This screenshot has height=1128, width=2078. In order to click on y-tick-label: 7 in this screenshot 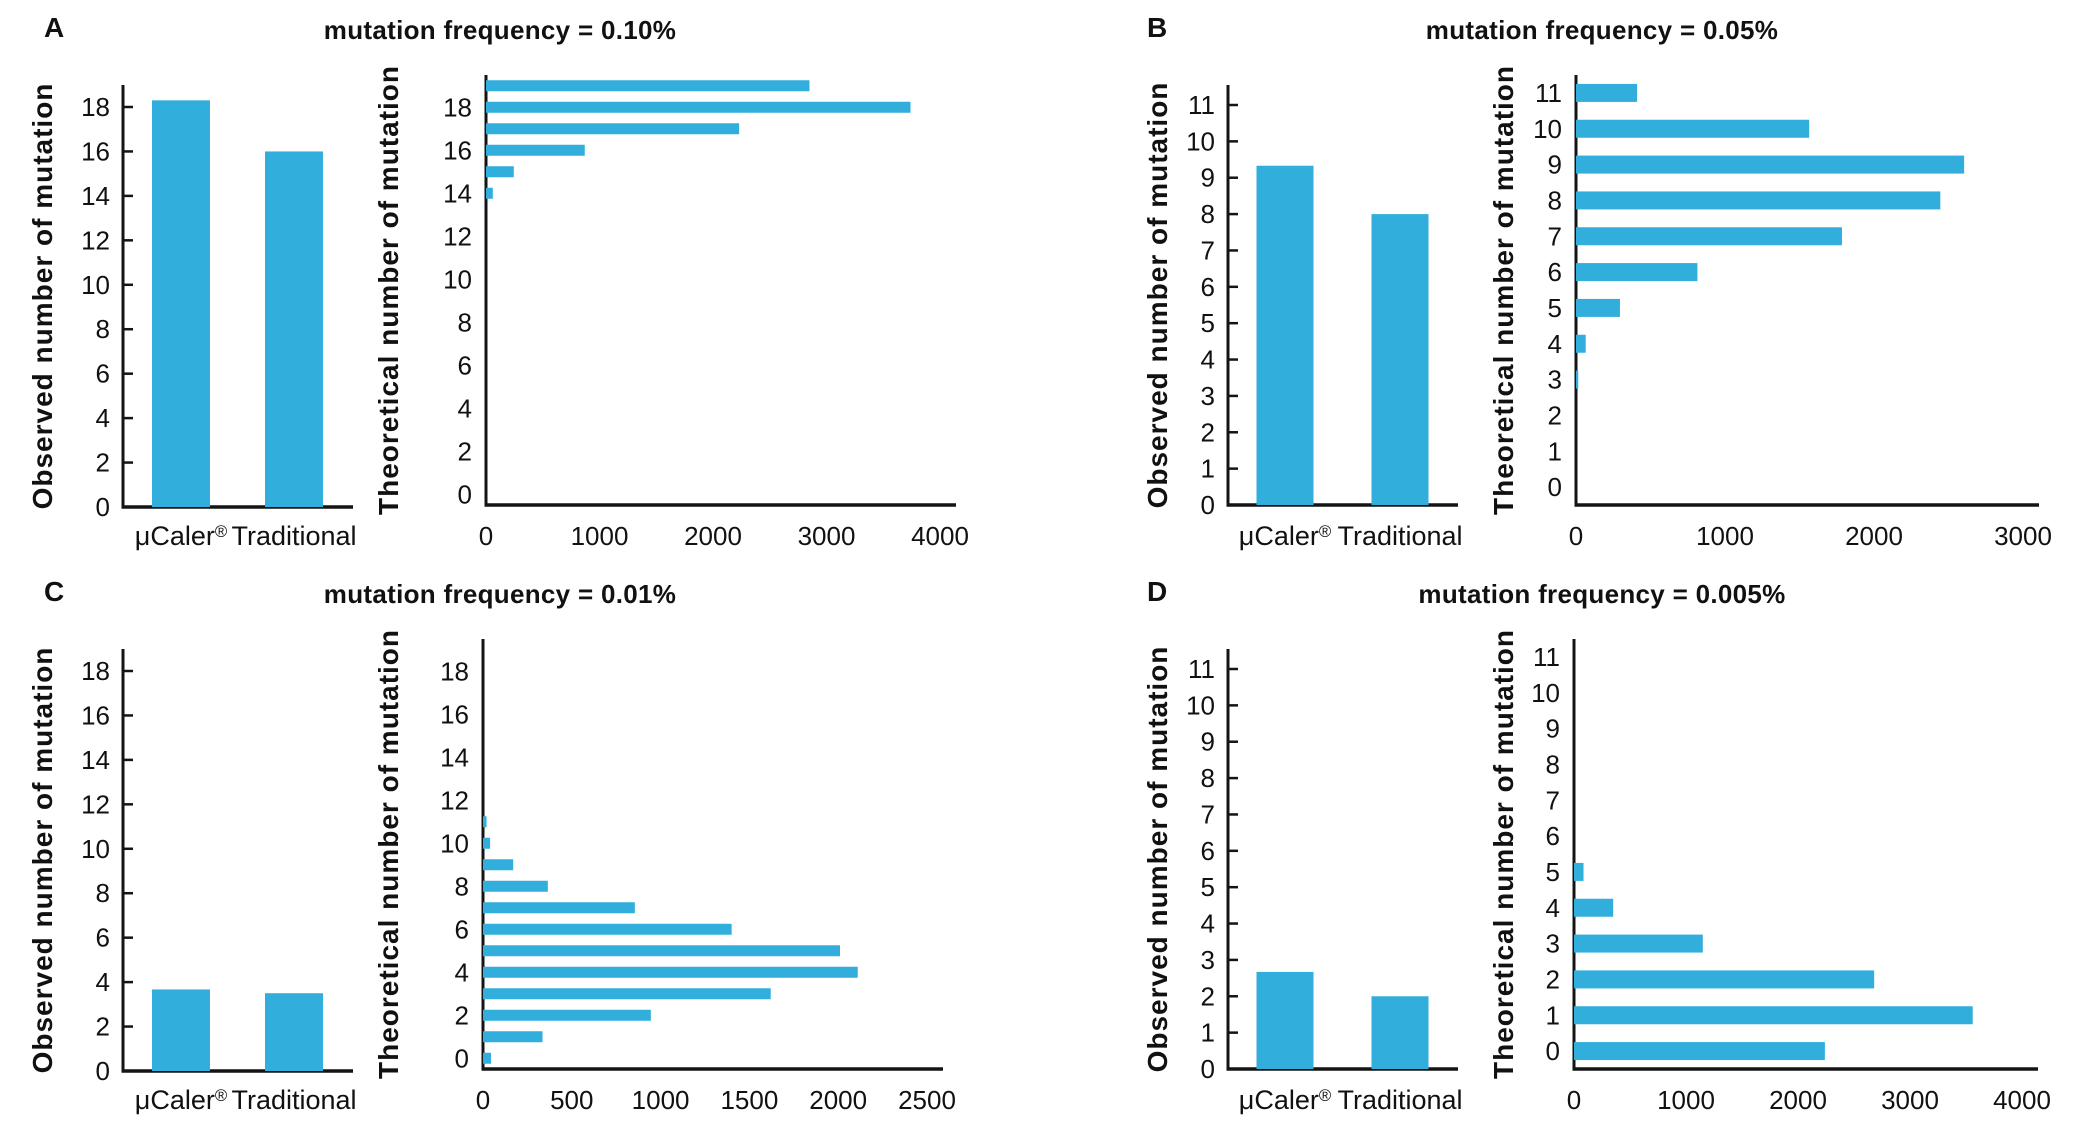, I will do `click(1208, 250)`.